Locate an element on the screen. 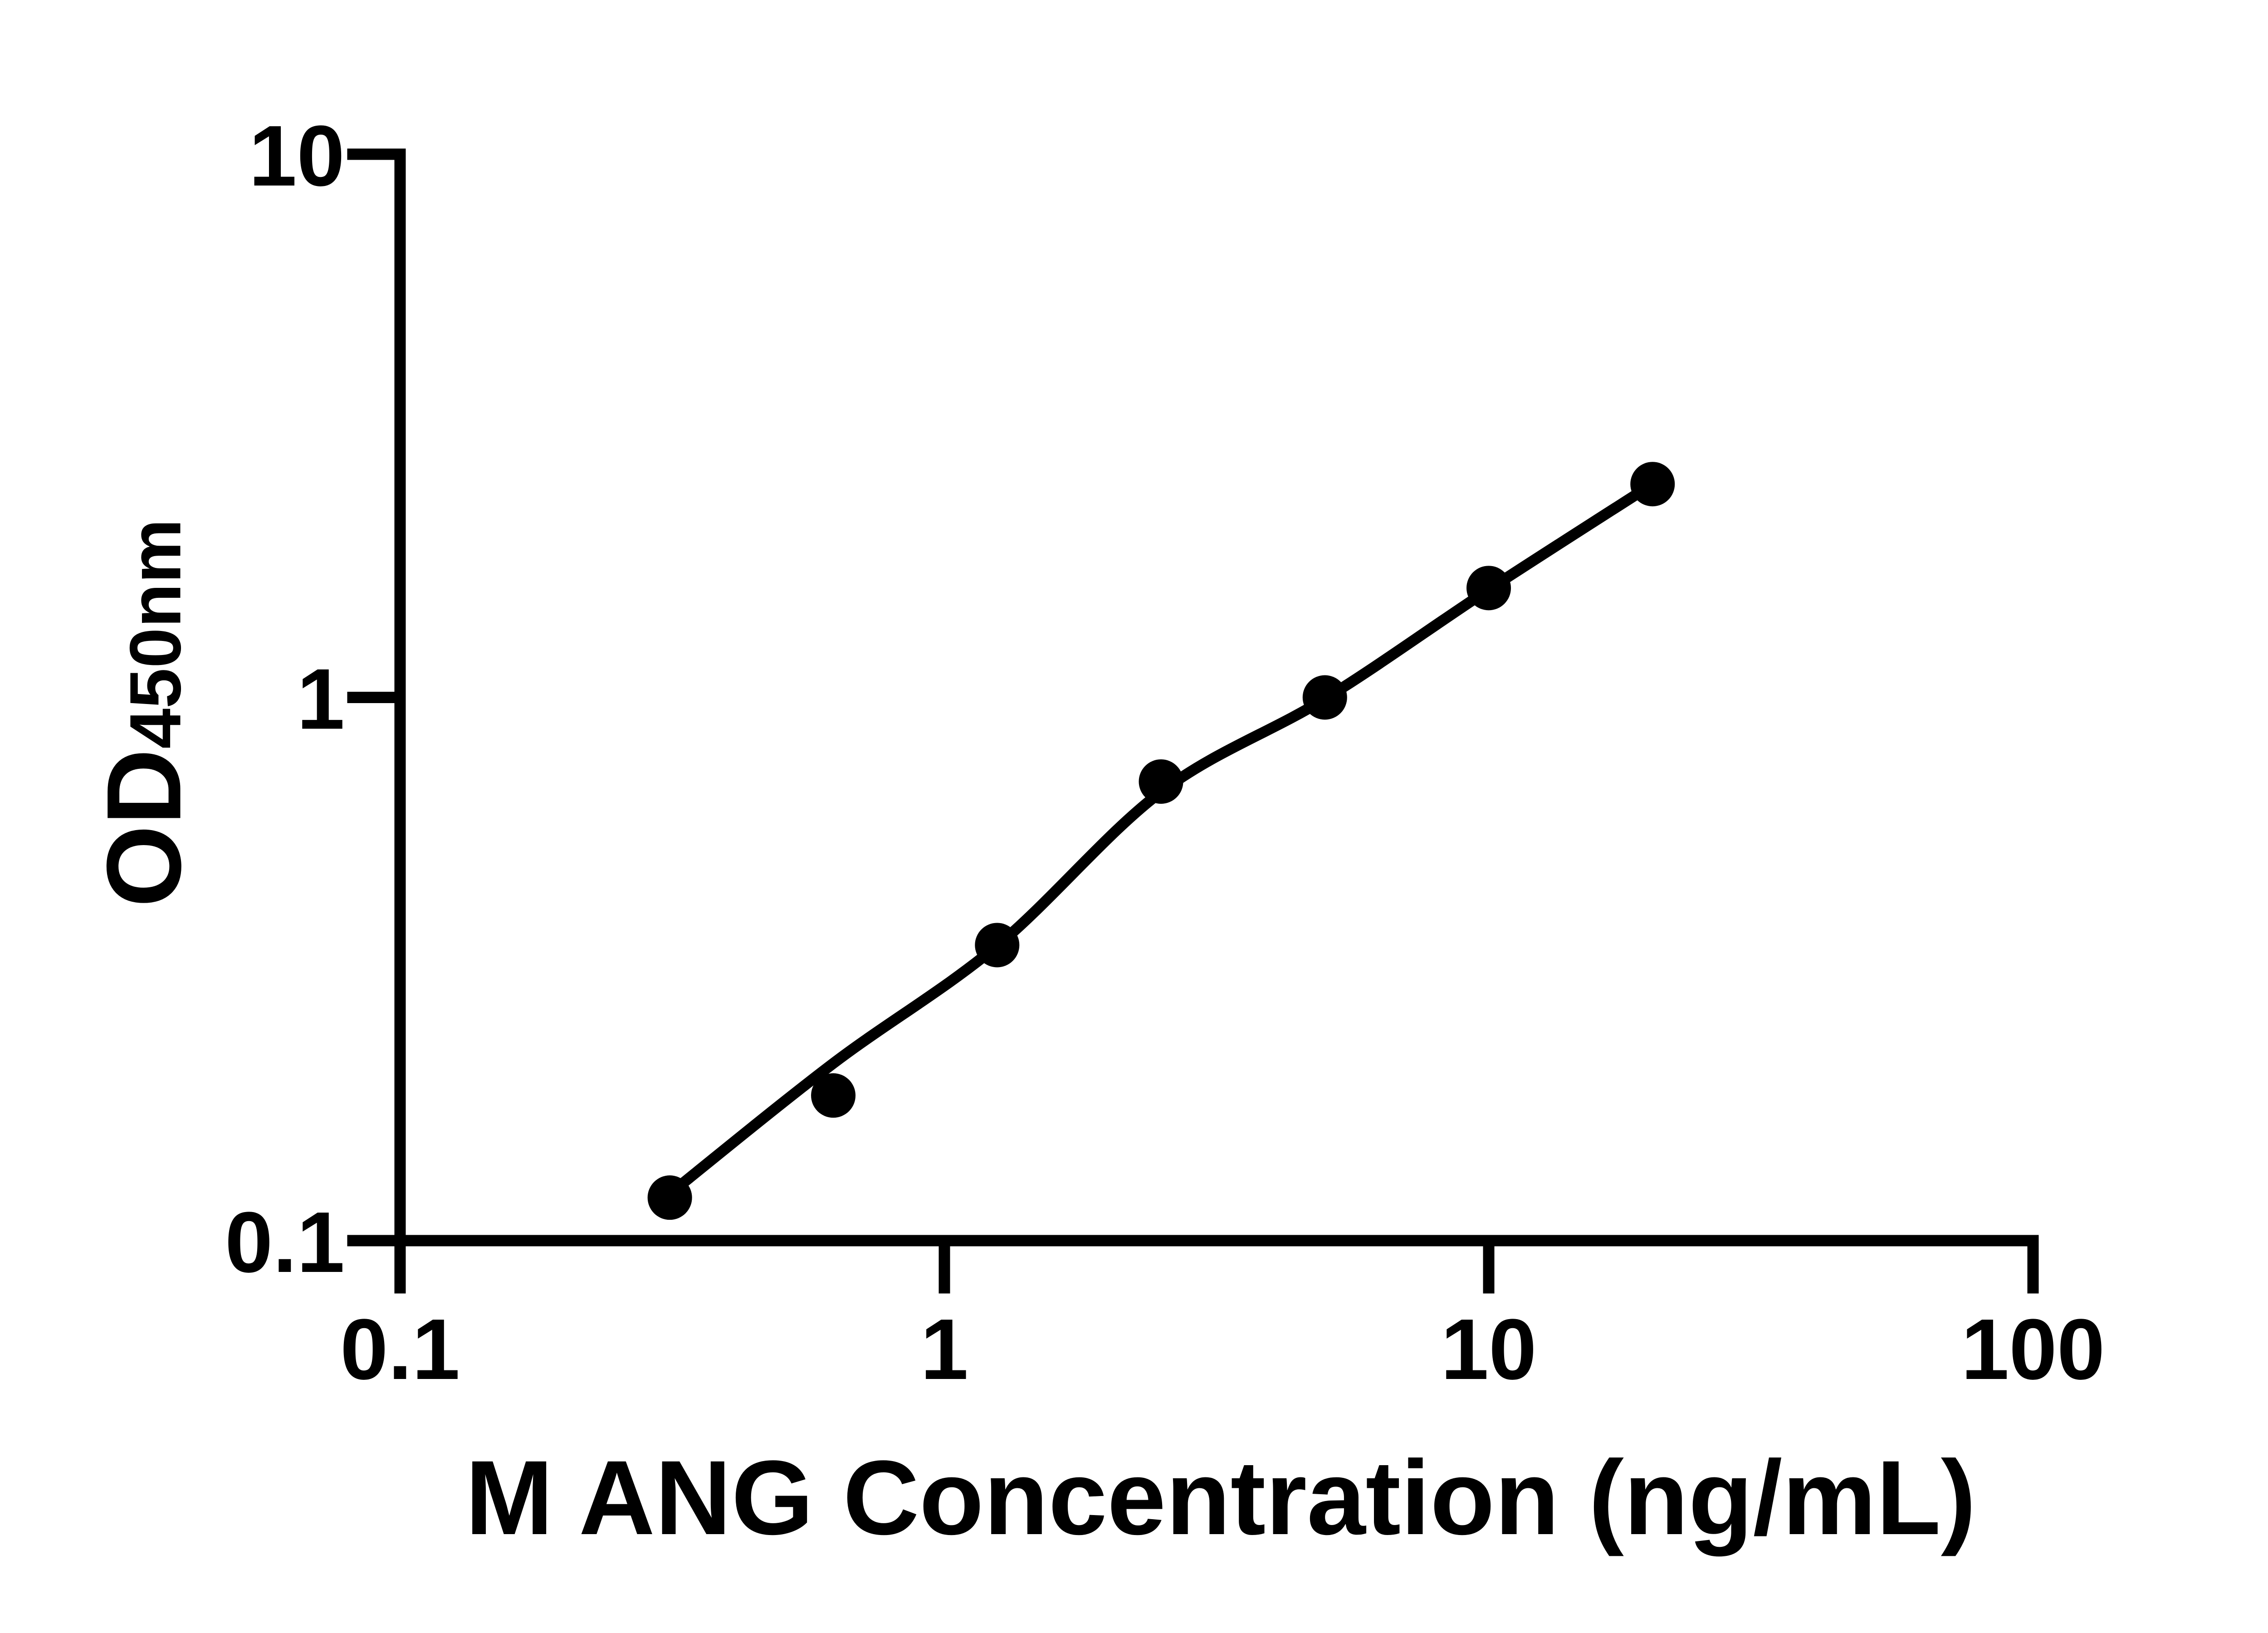 This screenshot has height=1633, width=2268. x-tick-label: 10 is located at coordinates (1489, 1349).